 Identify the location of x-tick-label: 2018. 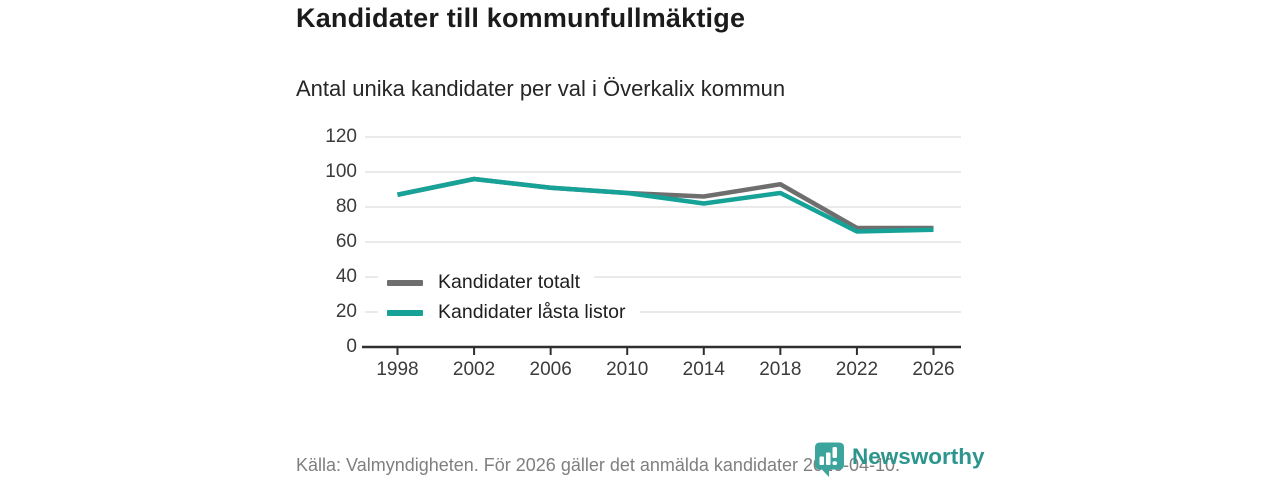
(780, 369).